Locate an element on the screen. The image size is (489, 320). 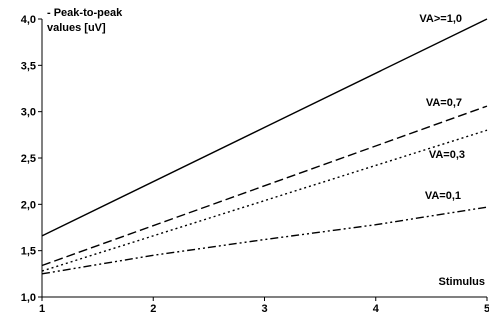
y-tick-label: 1,0 is located at coordinates (28, 298).